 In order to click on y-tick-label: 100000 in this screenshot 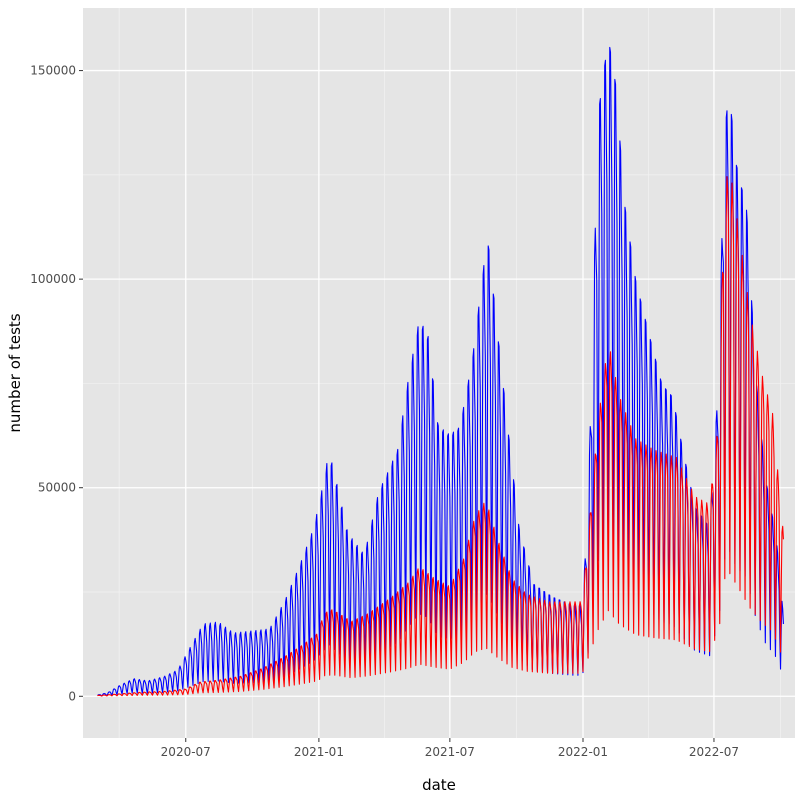, I will do `click(53, 279)`.